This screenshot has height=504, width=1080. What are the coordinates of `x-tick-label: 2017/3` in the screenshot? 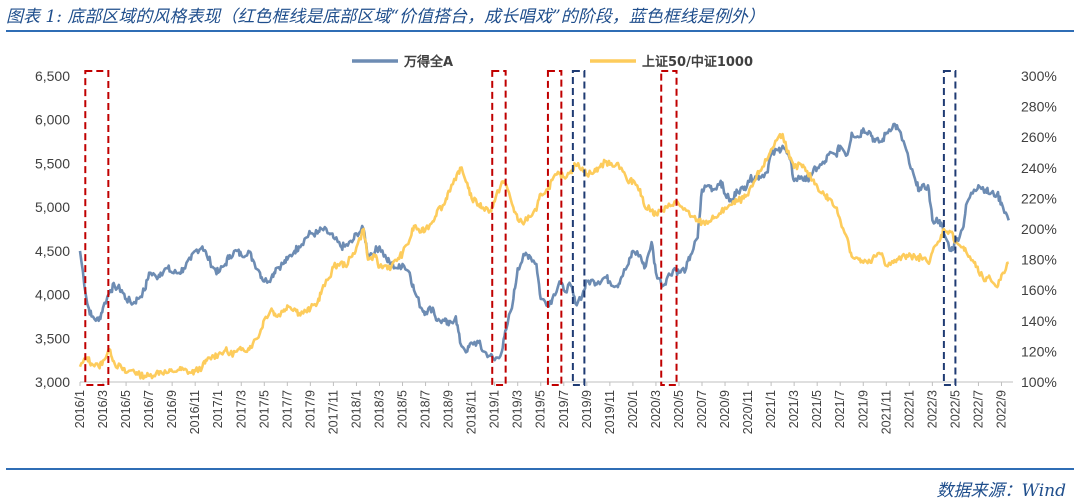 It's located at (241, 409).